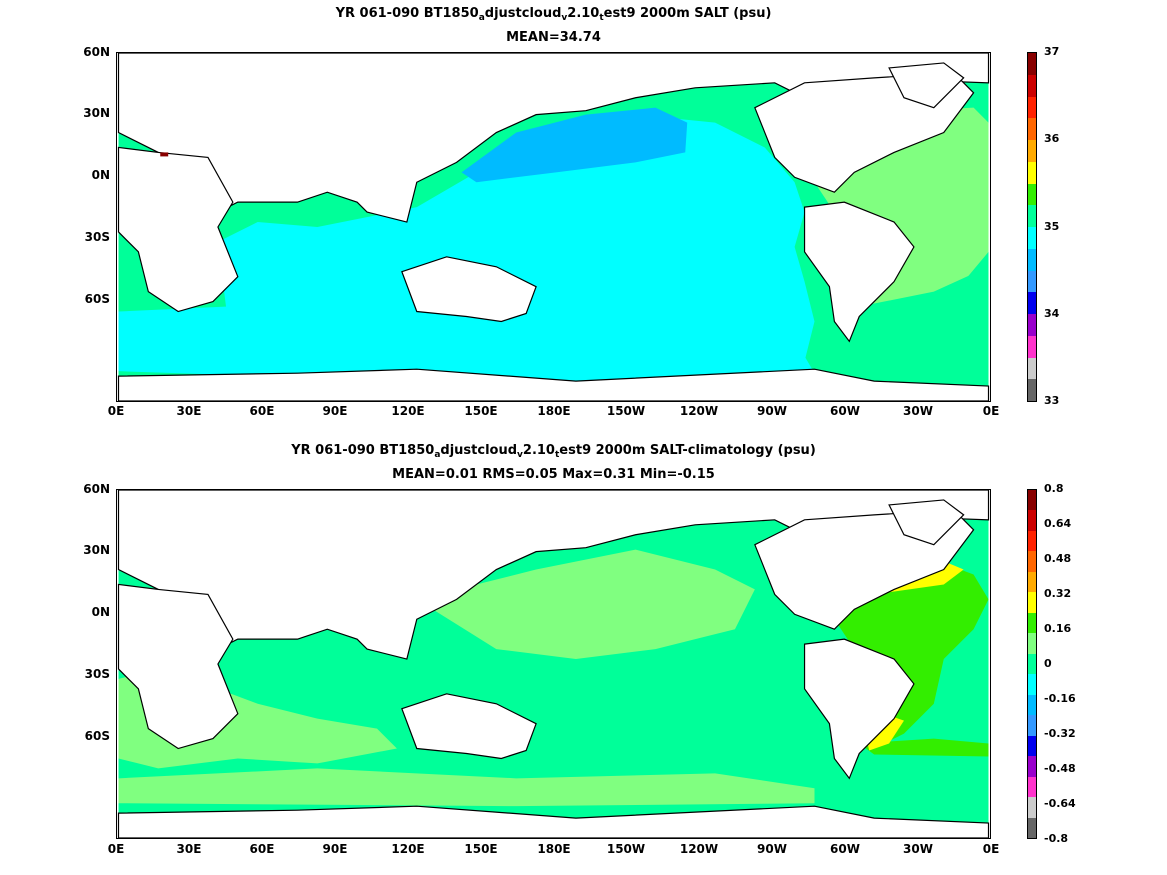 This screenshot has width=1167, height=875. Describe the element at coordinates (189, 411) in the screenshot. I see `panel1-xtick: 30E` at that location.